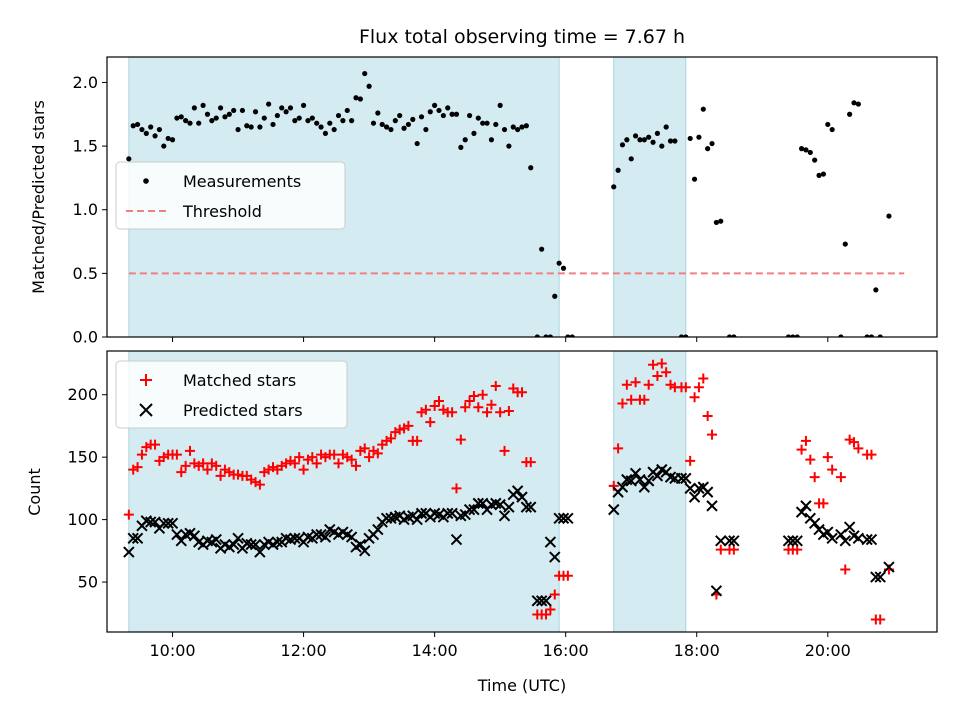 Image resolution: width=960 pixels, height=720 pixels. I want to click on legend-matched-stars-label: Matched stars, so click(239, 380).